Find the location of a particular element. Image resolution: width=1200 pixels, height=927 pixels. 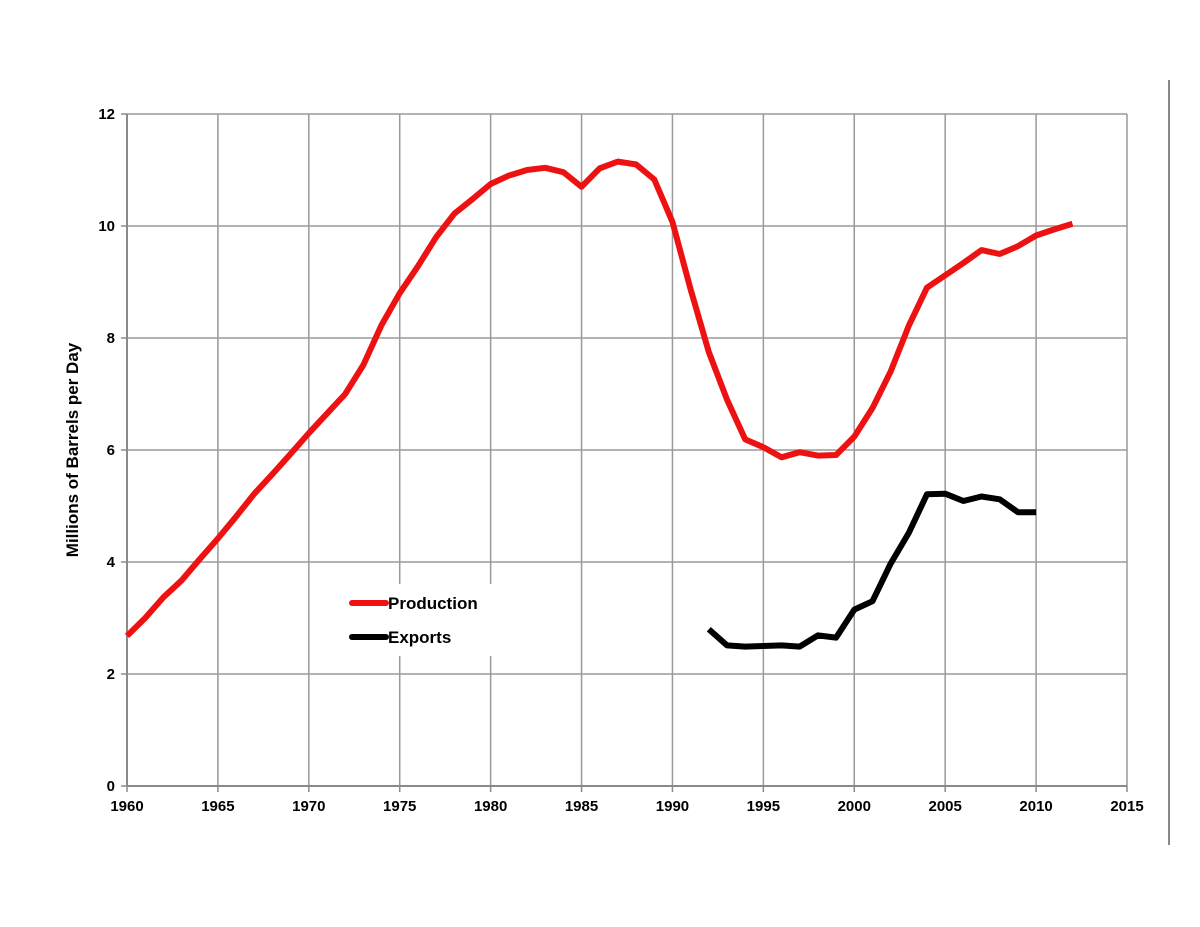

legend-label-production: Production is located at coordinates (433, 603).